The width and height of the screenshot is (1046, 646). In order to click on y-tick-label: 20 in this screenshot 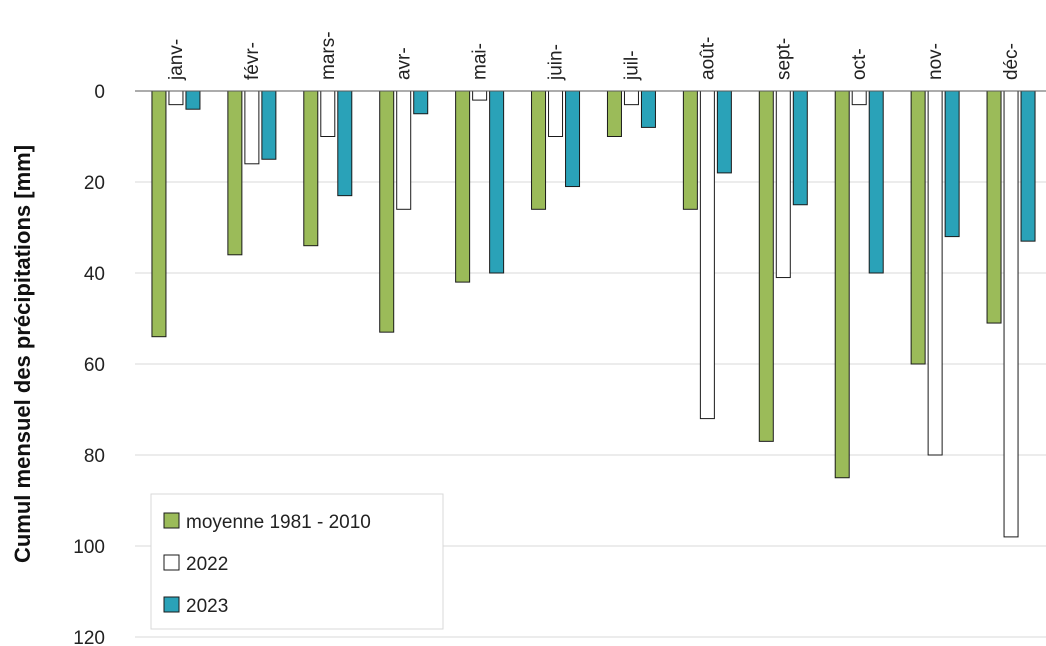, I will do `click(94, 183)`.